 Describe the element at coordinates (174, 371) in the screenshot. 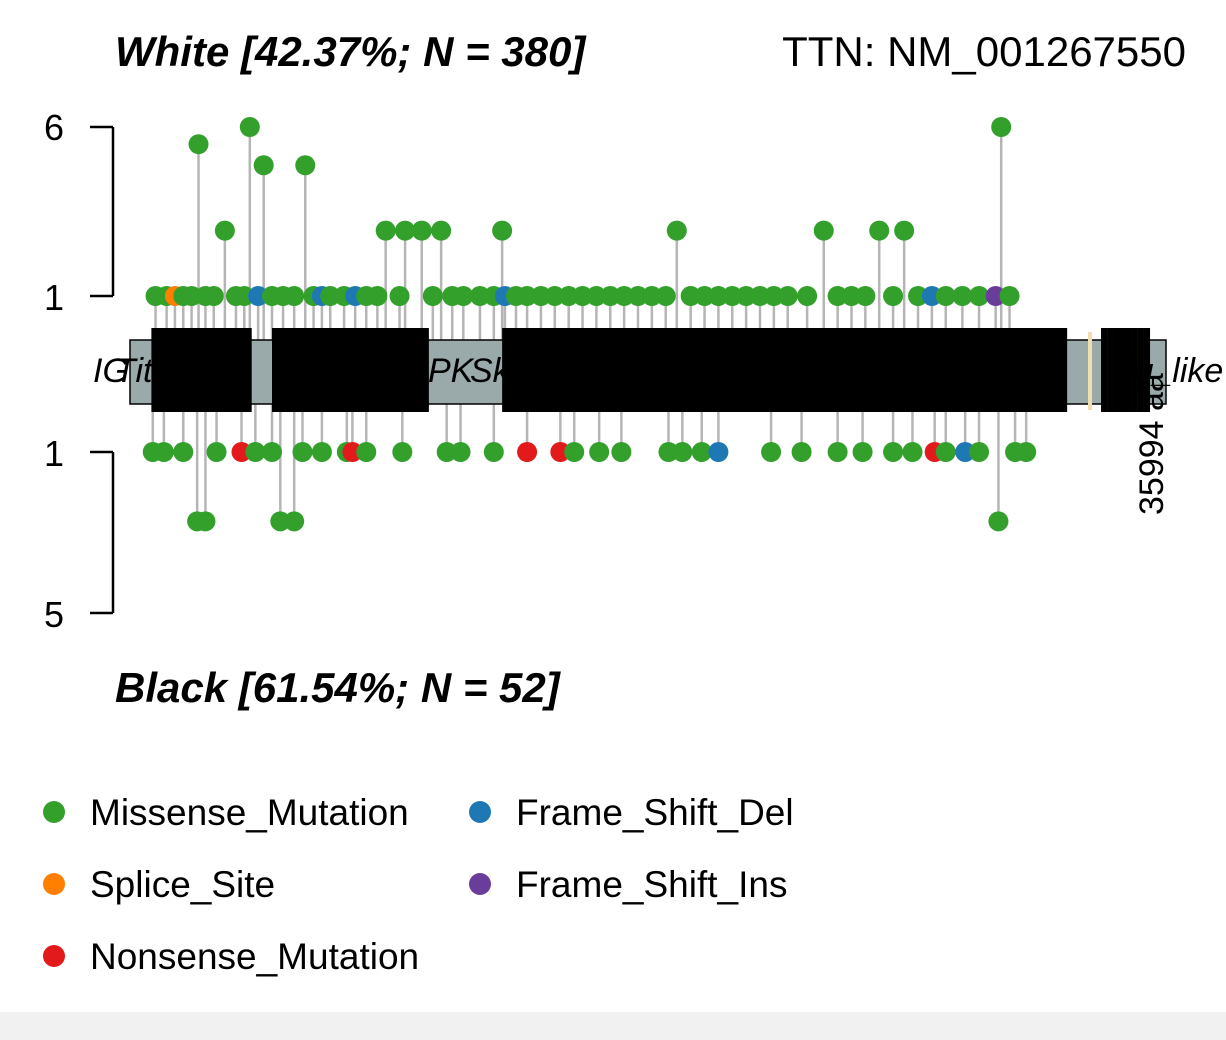

I see `domain-label: Ig` at that location.